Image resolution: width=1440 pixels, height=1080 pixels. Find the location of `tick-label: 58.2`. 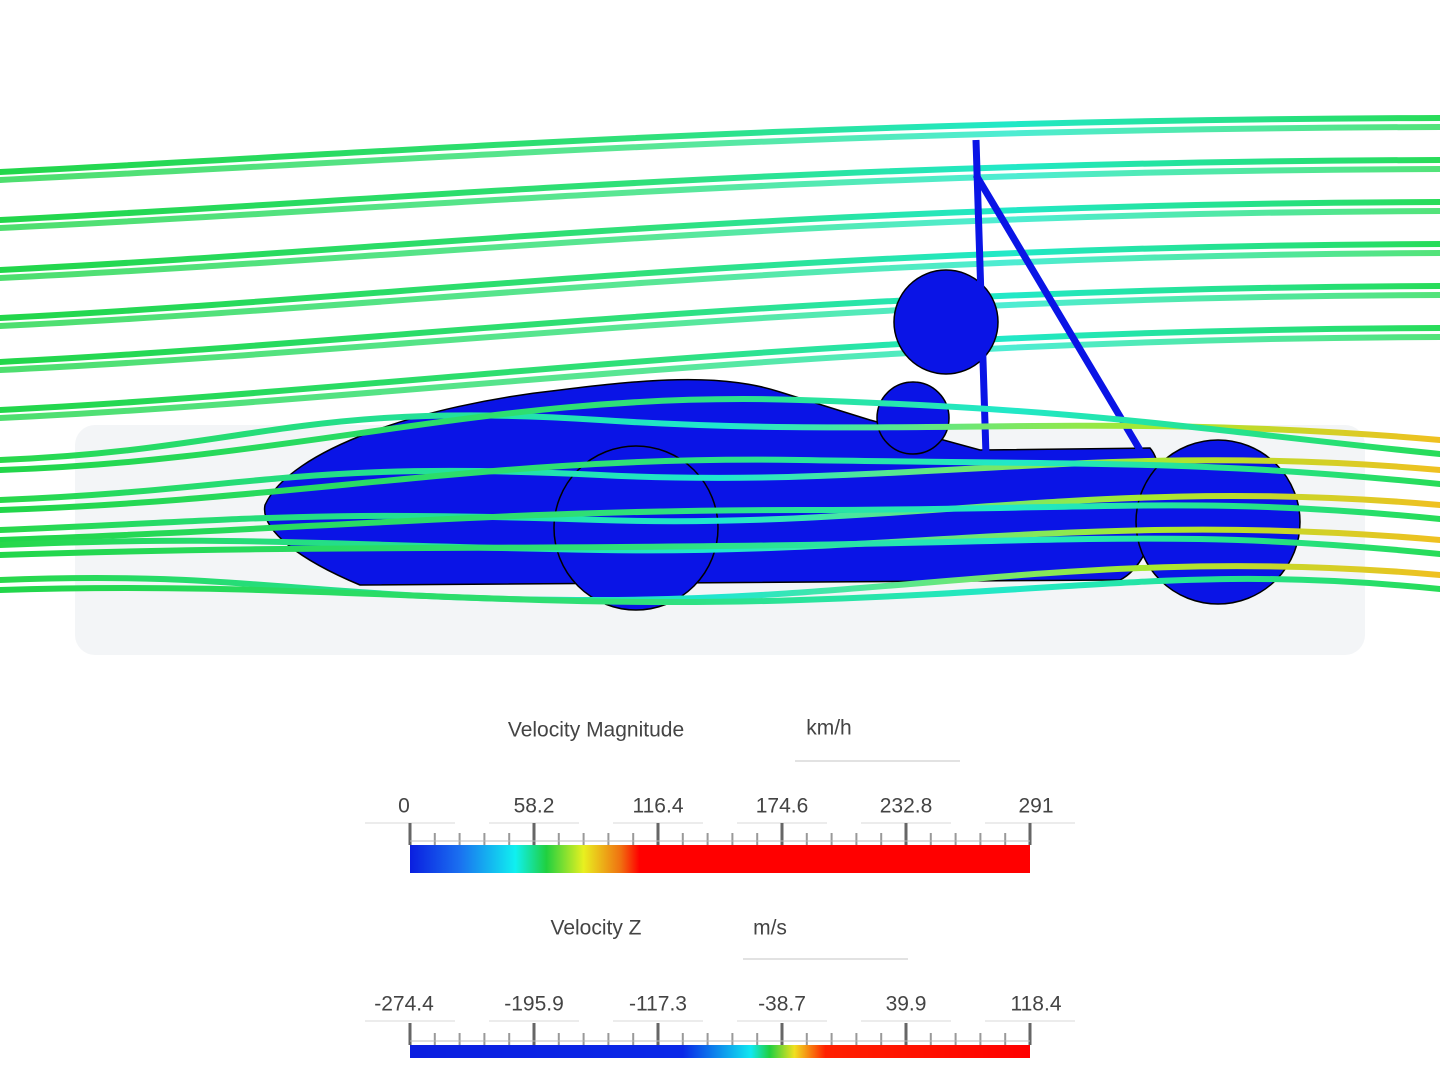

tick-label: 58.2 is located at coordinates (534, 806).